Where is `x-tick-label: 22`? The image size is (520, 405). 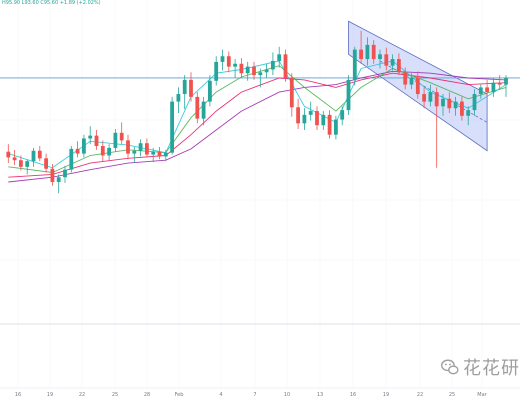
x-tick-label: 22 is located at coordinates (82, 395).